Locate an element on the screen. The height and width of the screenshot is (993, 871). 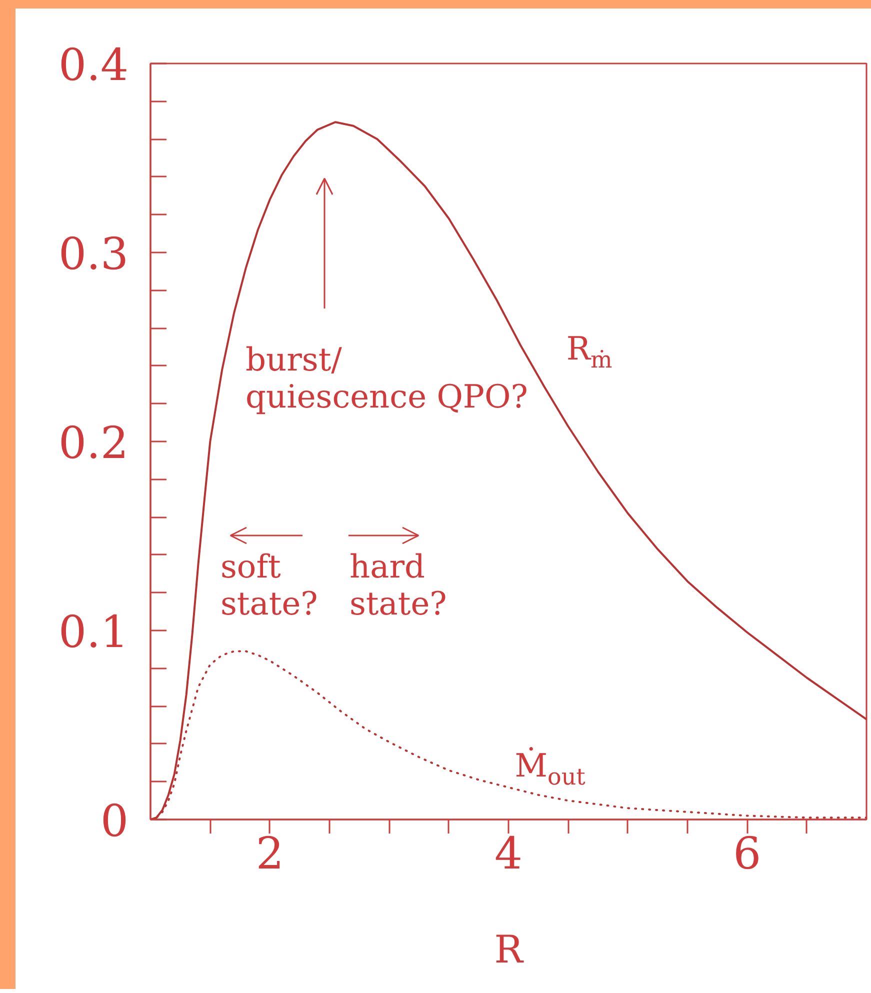
x-tick-label: 4 is located at coordinates (508, 854).